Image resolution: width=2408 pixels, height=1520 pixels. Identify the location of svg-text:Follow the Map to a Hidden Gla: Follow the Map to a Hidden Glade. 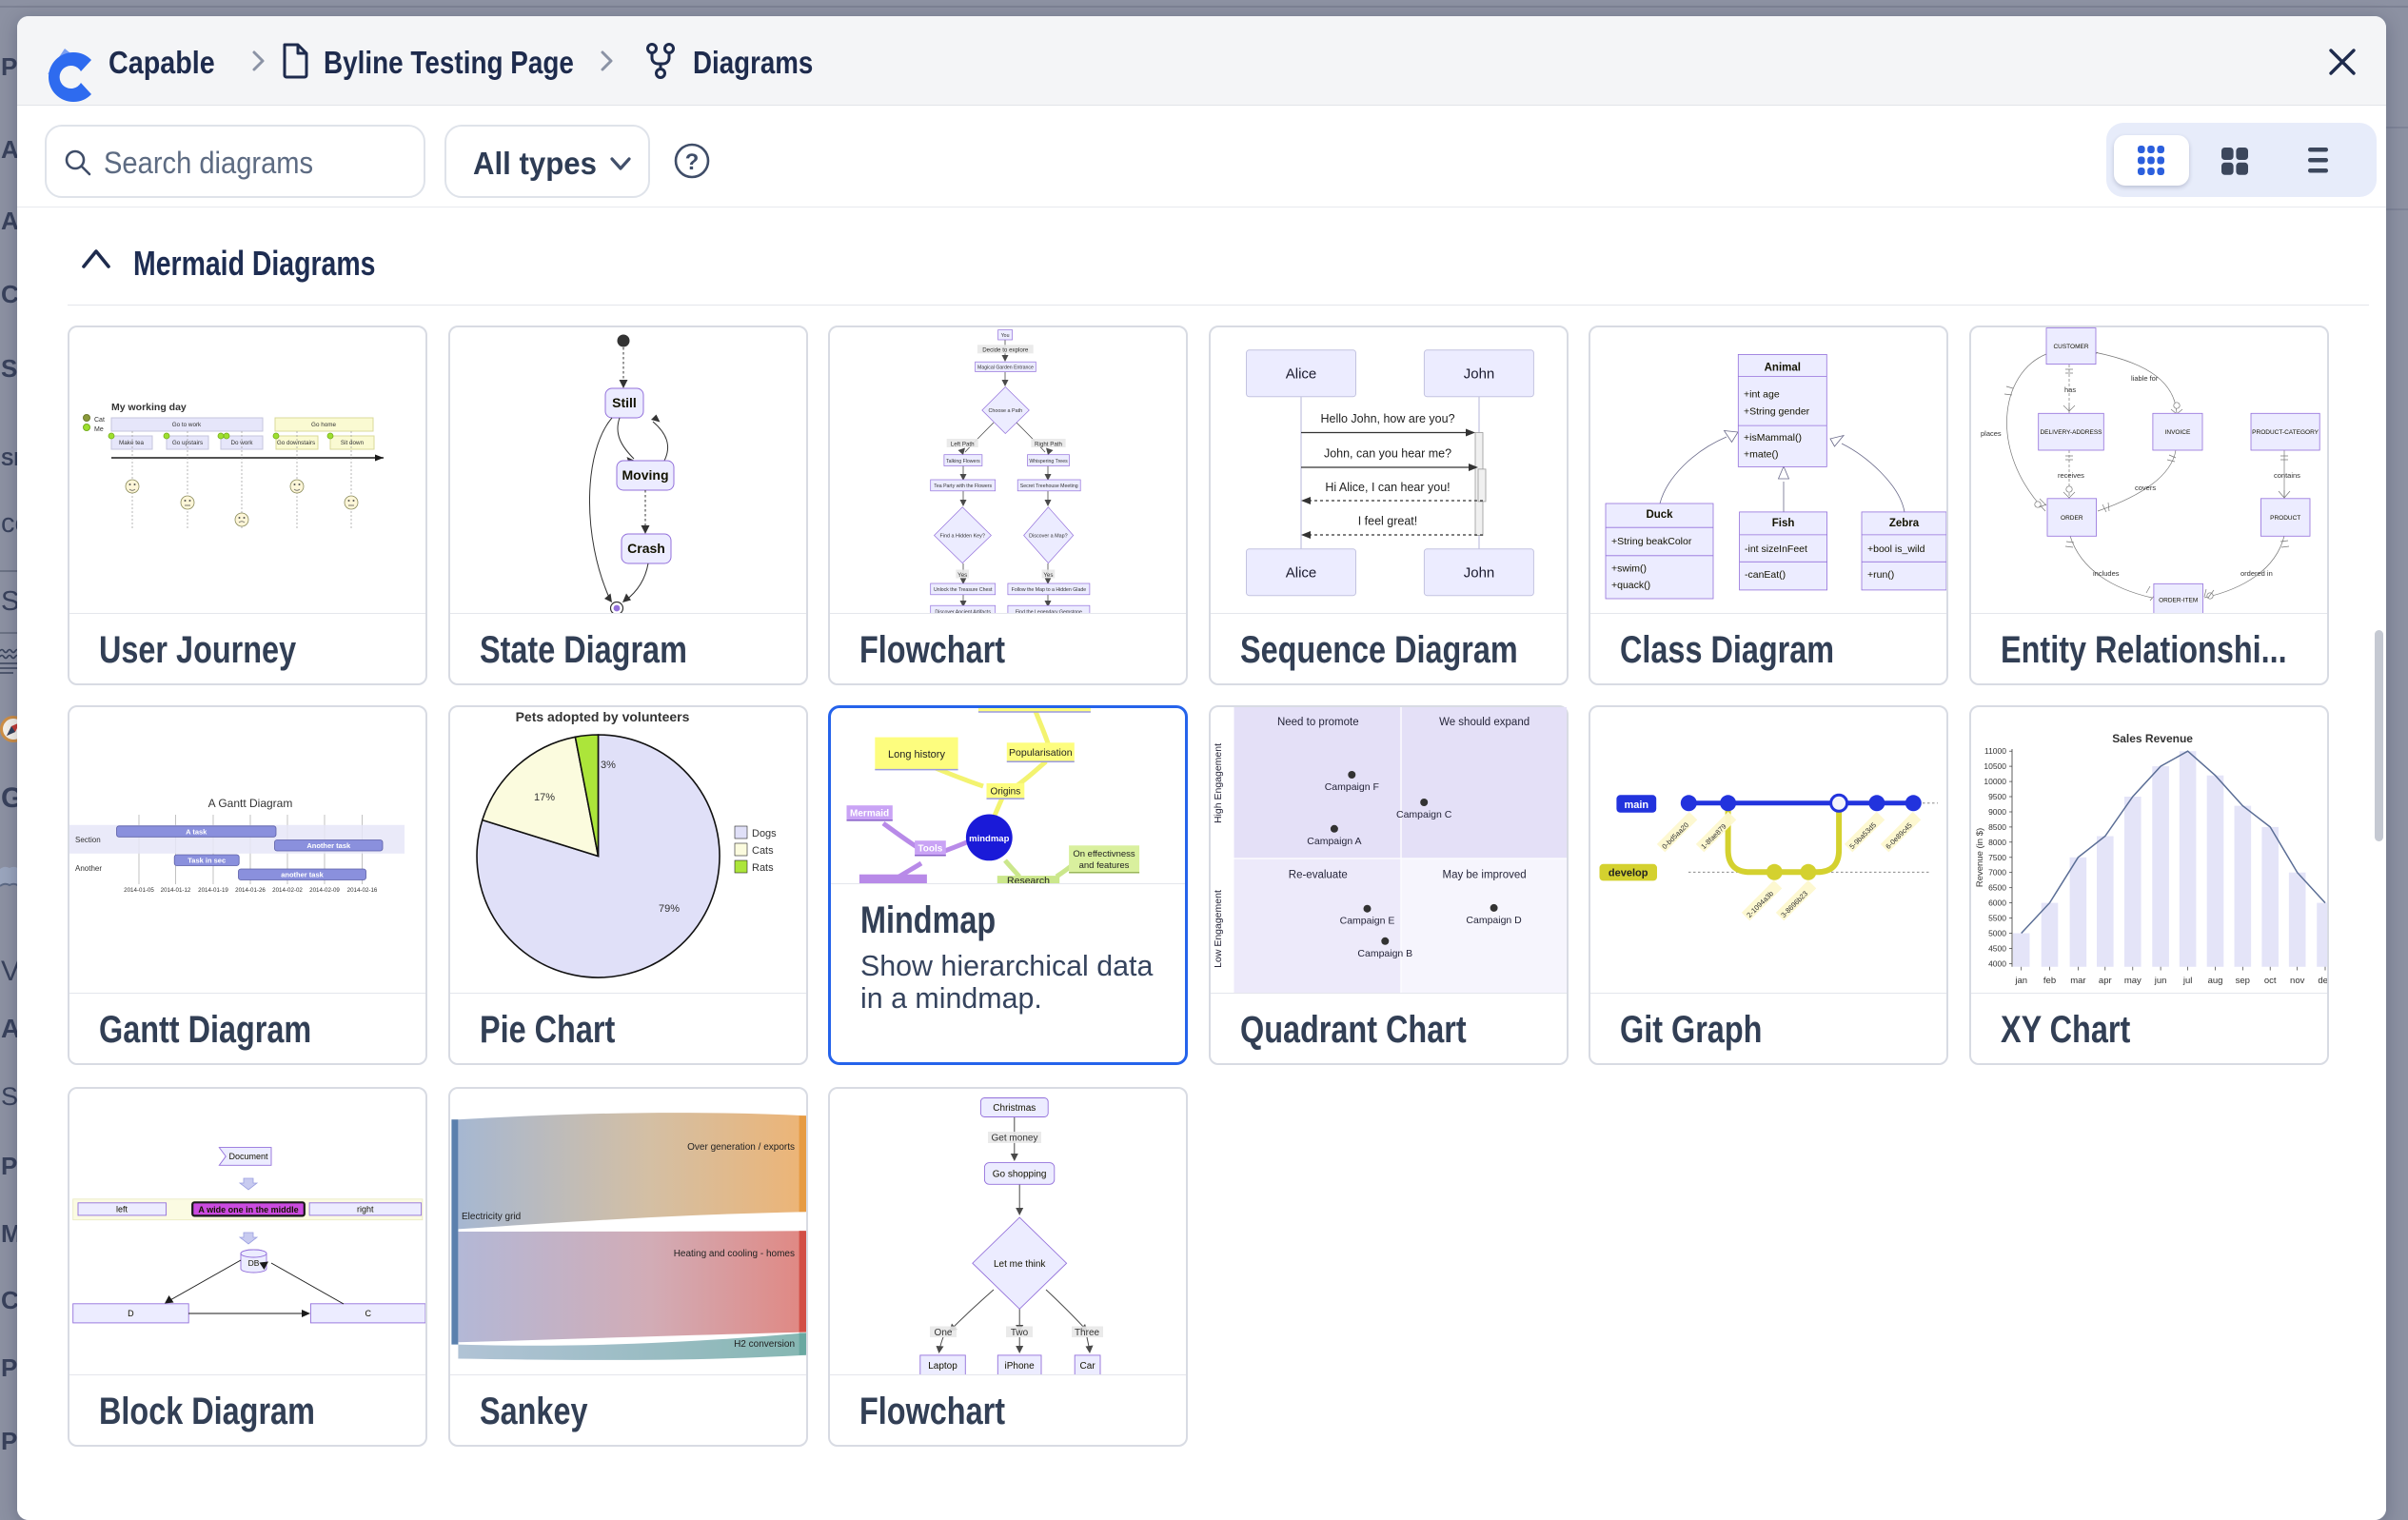
(1049, 590).